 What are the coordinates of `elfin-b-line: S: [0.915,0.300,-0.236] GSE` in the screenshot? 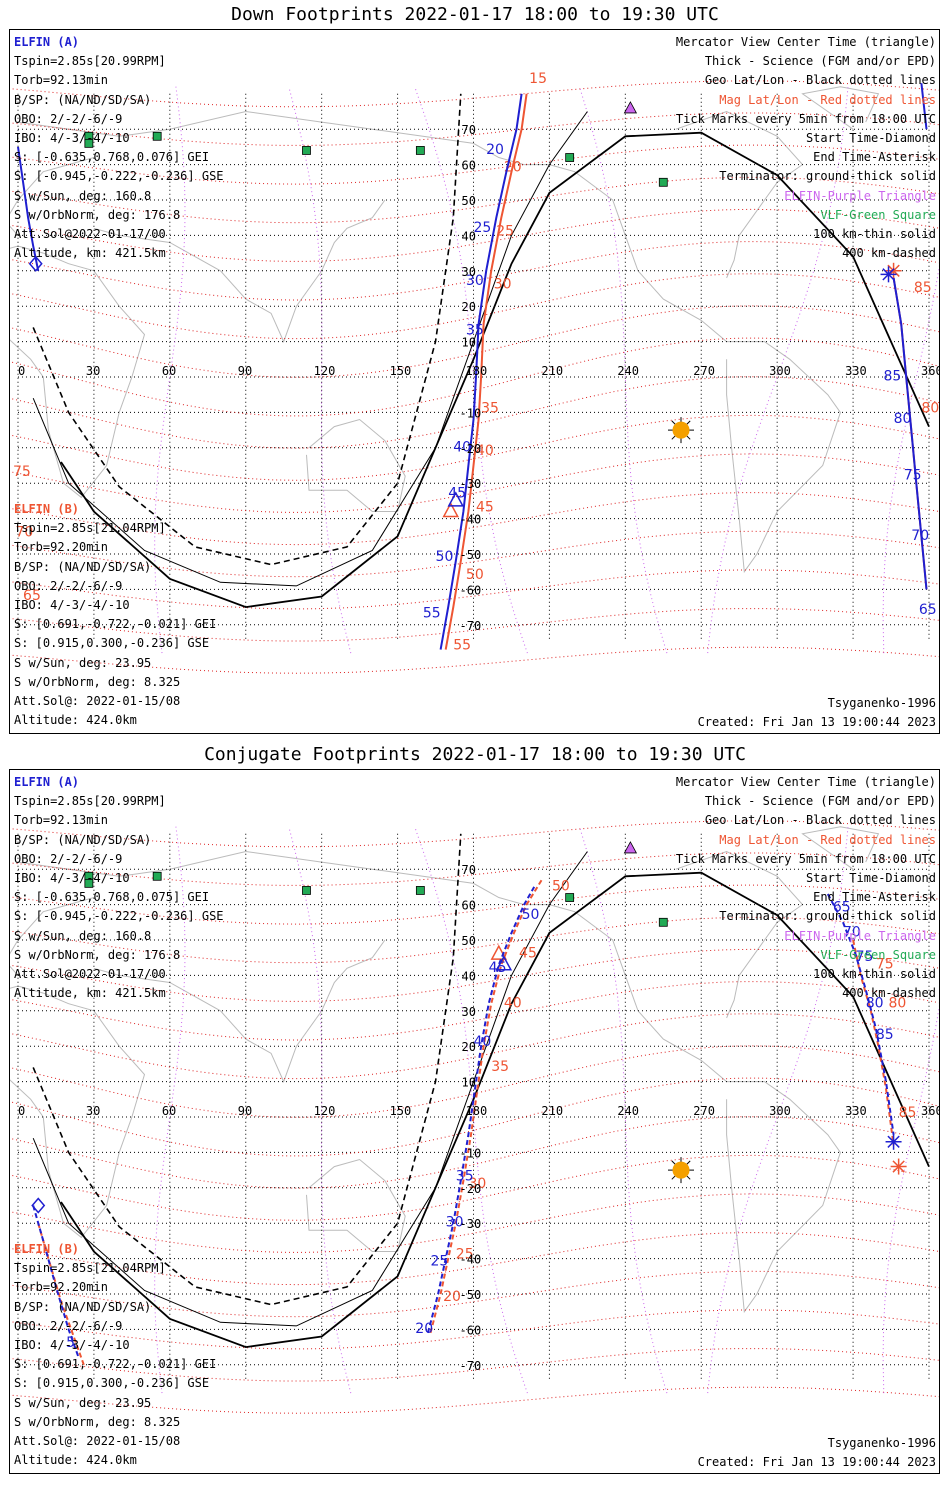 It's located at (112, 643).